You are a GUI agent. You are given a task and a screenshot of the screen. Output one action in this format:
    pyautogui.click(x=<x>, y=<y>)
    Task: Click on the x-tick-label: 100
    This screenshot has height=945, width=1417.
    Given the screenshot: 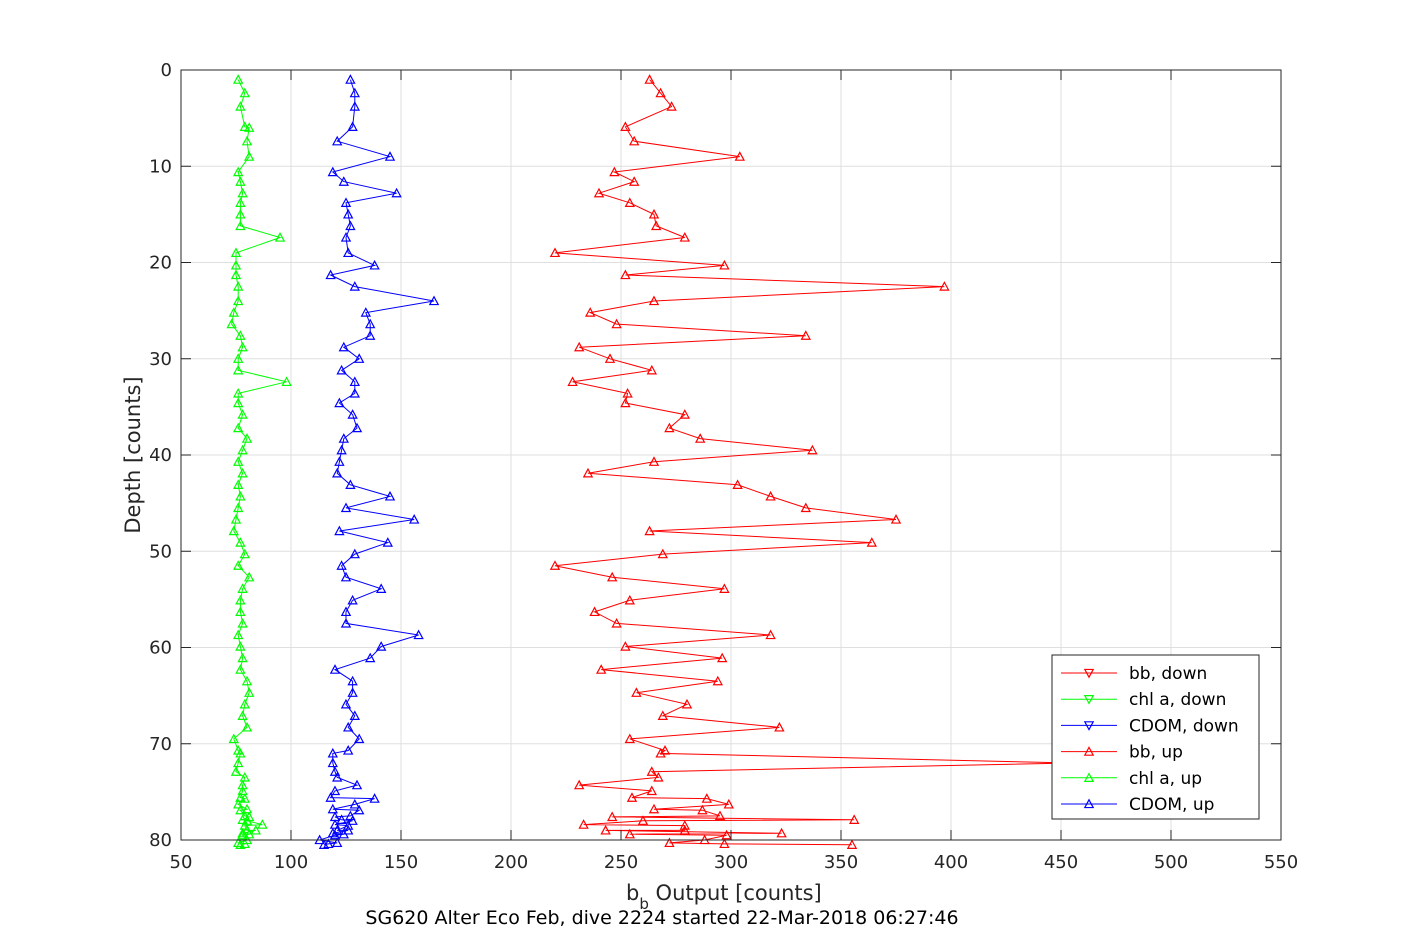 What is the action you would take?
    pyautogui.click(x=291, y=862)
    